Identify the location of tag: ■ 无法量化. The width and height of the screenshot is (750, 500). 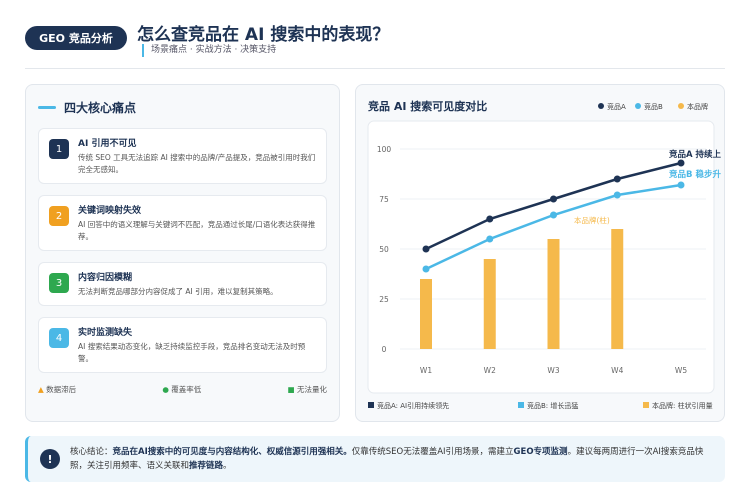
(307, 389).